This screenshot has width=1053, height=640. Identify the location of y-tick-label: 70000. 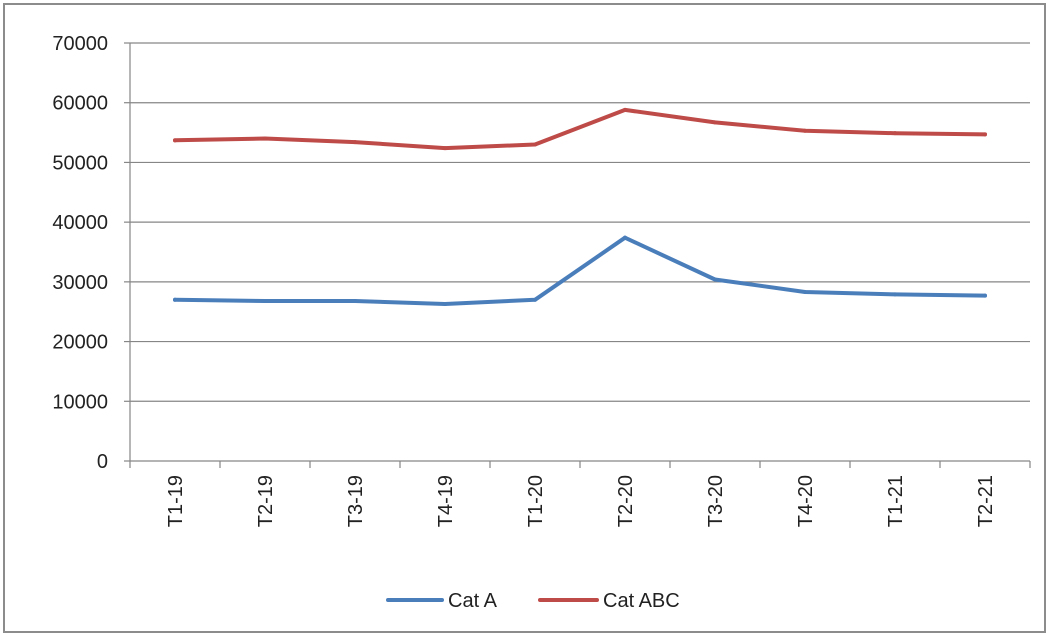
(80, 44).